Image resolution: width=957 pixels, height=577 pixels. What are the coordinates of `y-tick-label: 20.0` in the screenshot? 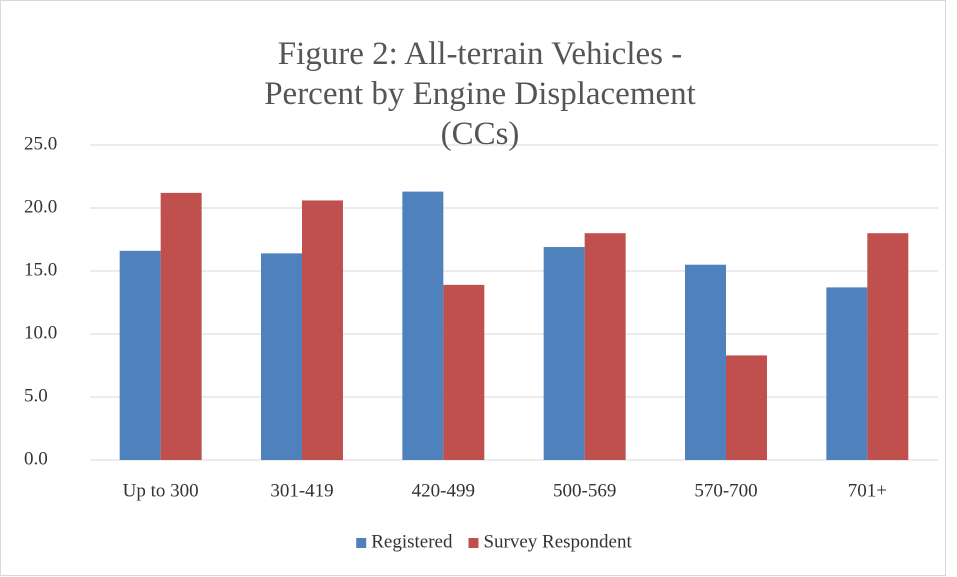 It's located at (40, 206).